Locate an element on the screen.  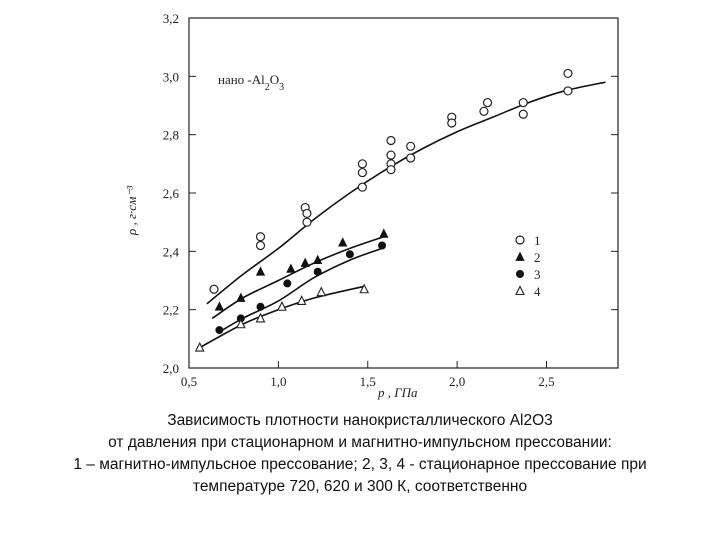
y-tick-label: 2,8 is located at coordinates (171, 135).